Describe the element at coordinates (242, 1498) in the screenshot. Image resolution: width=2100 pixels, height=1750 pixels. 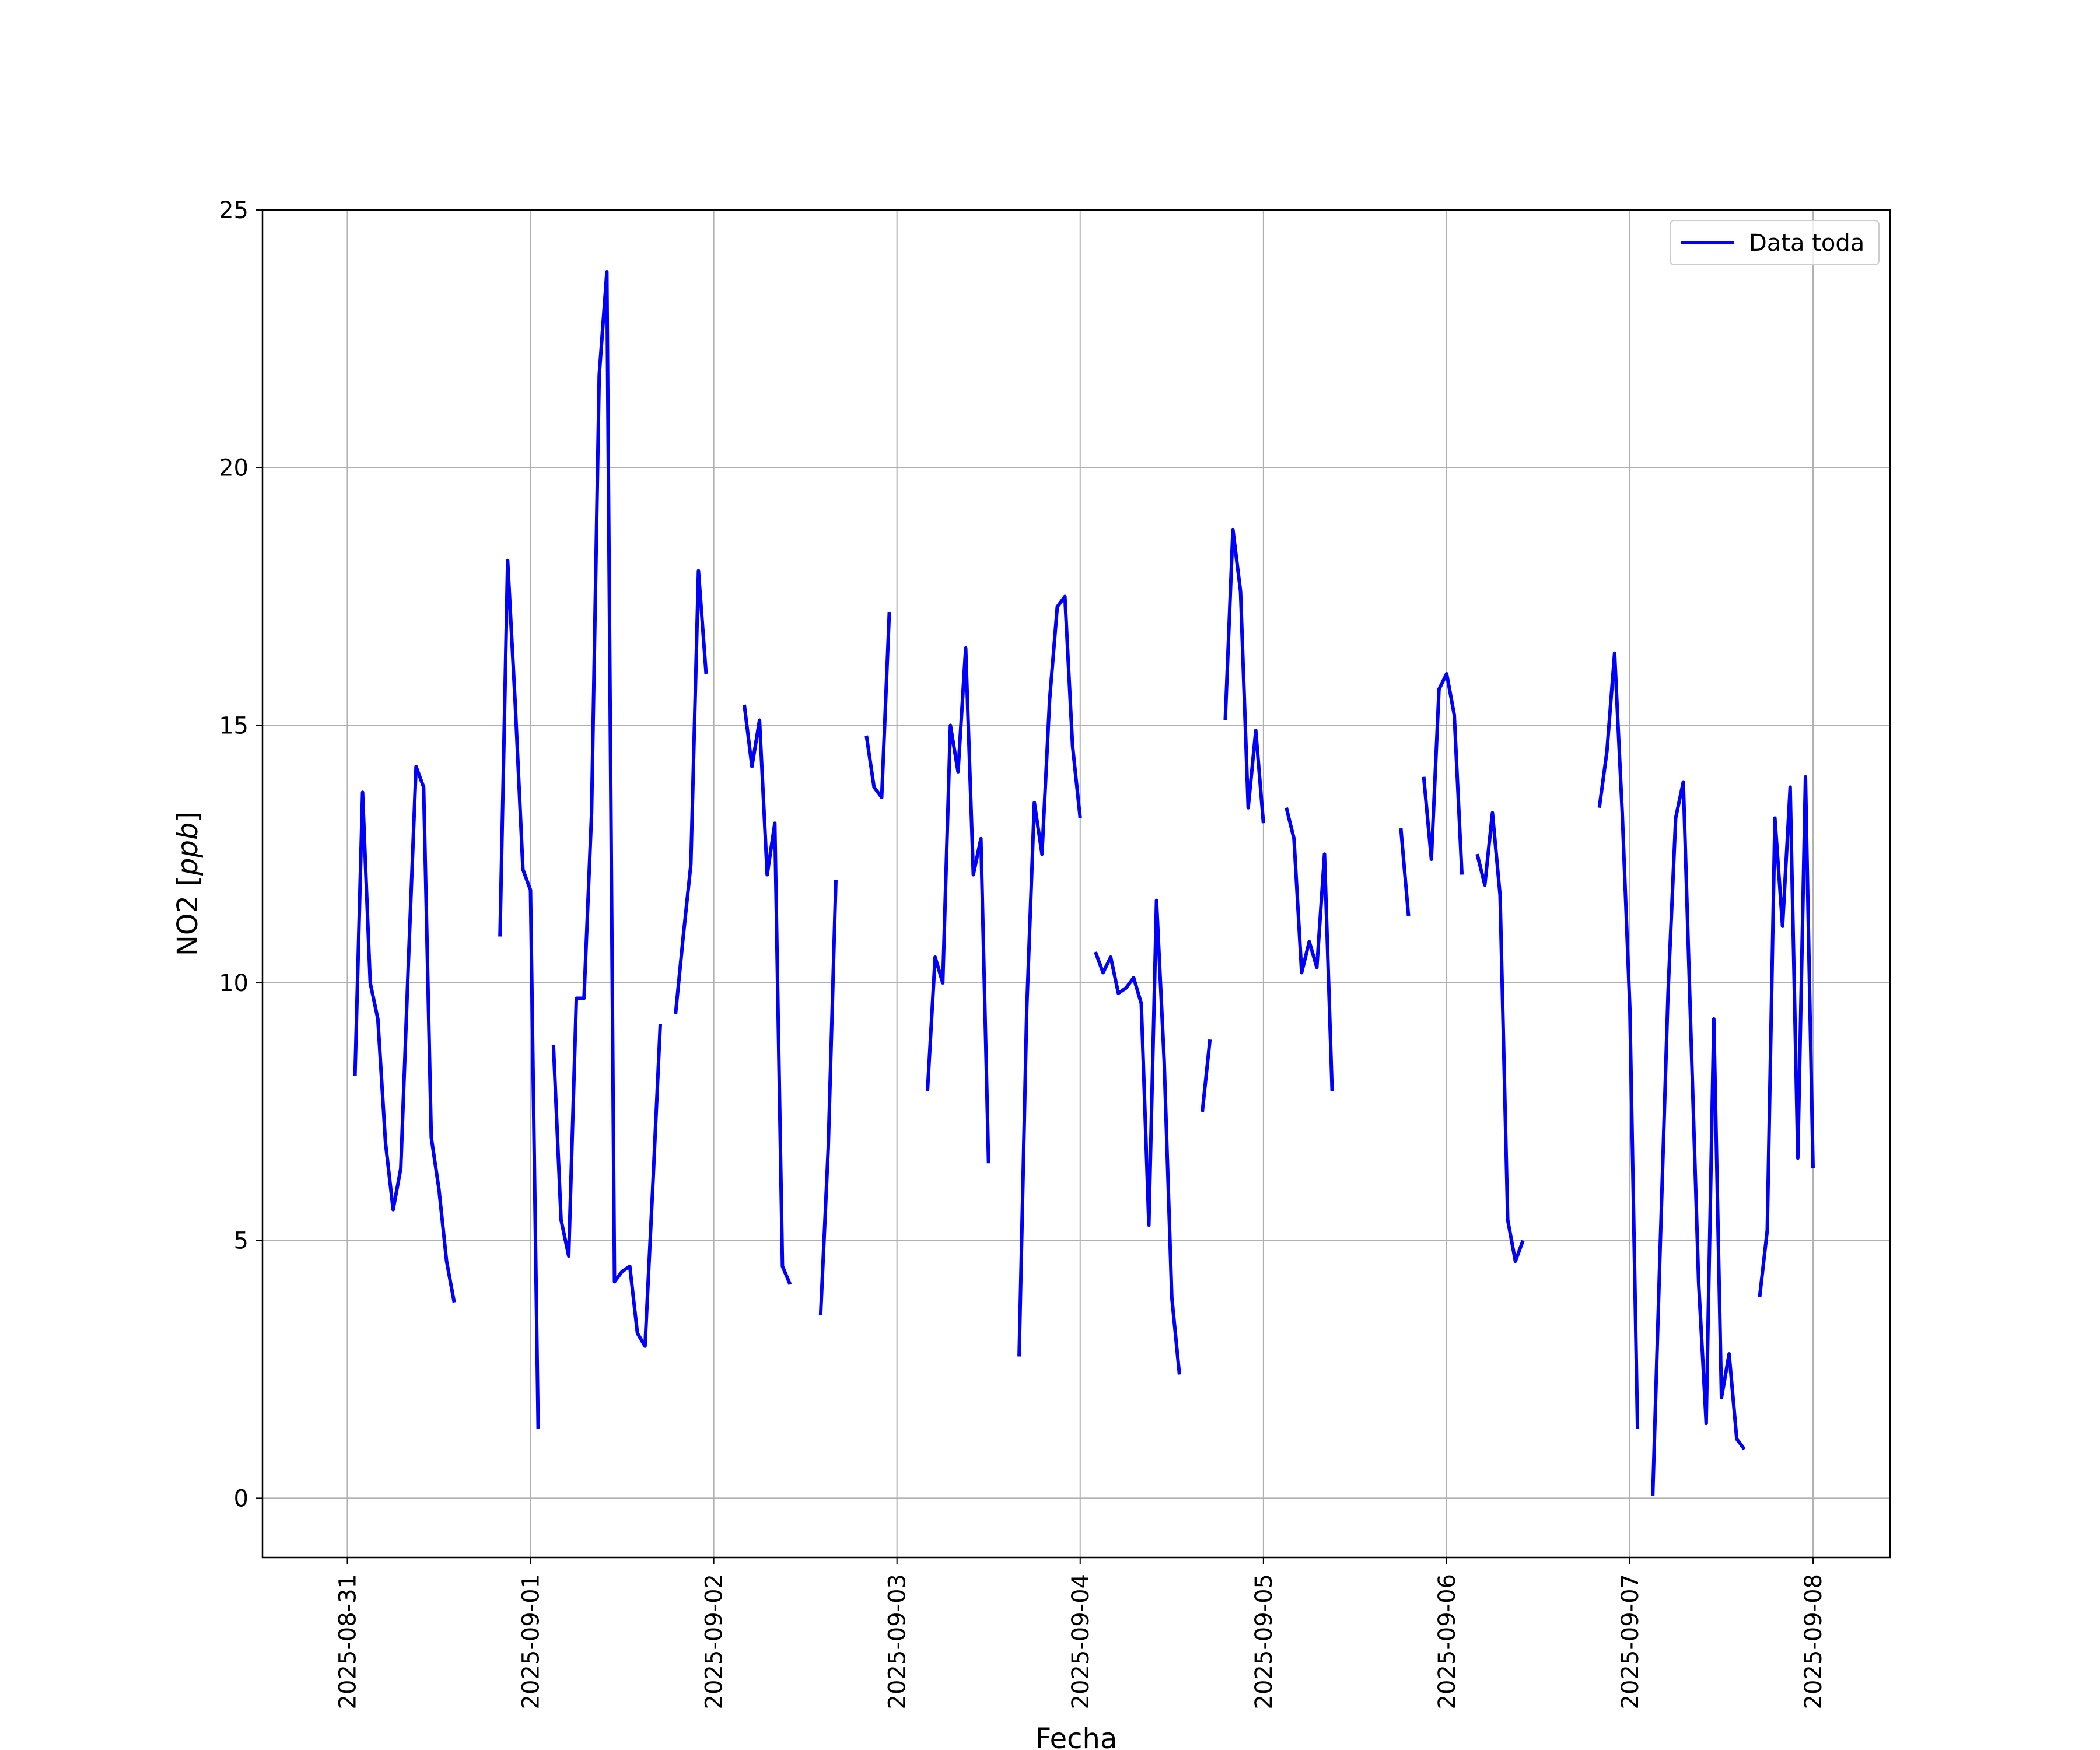
I see `y-tick-label: 0` at that location.